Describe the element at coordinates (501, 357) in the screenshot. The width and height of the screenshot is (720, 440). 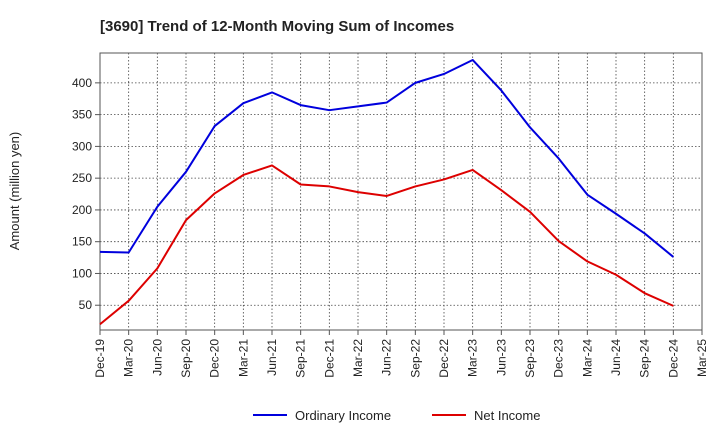
I see `x-tick-label: Jun-23` at that location.